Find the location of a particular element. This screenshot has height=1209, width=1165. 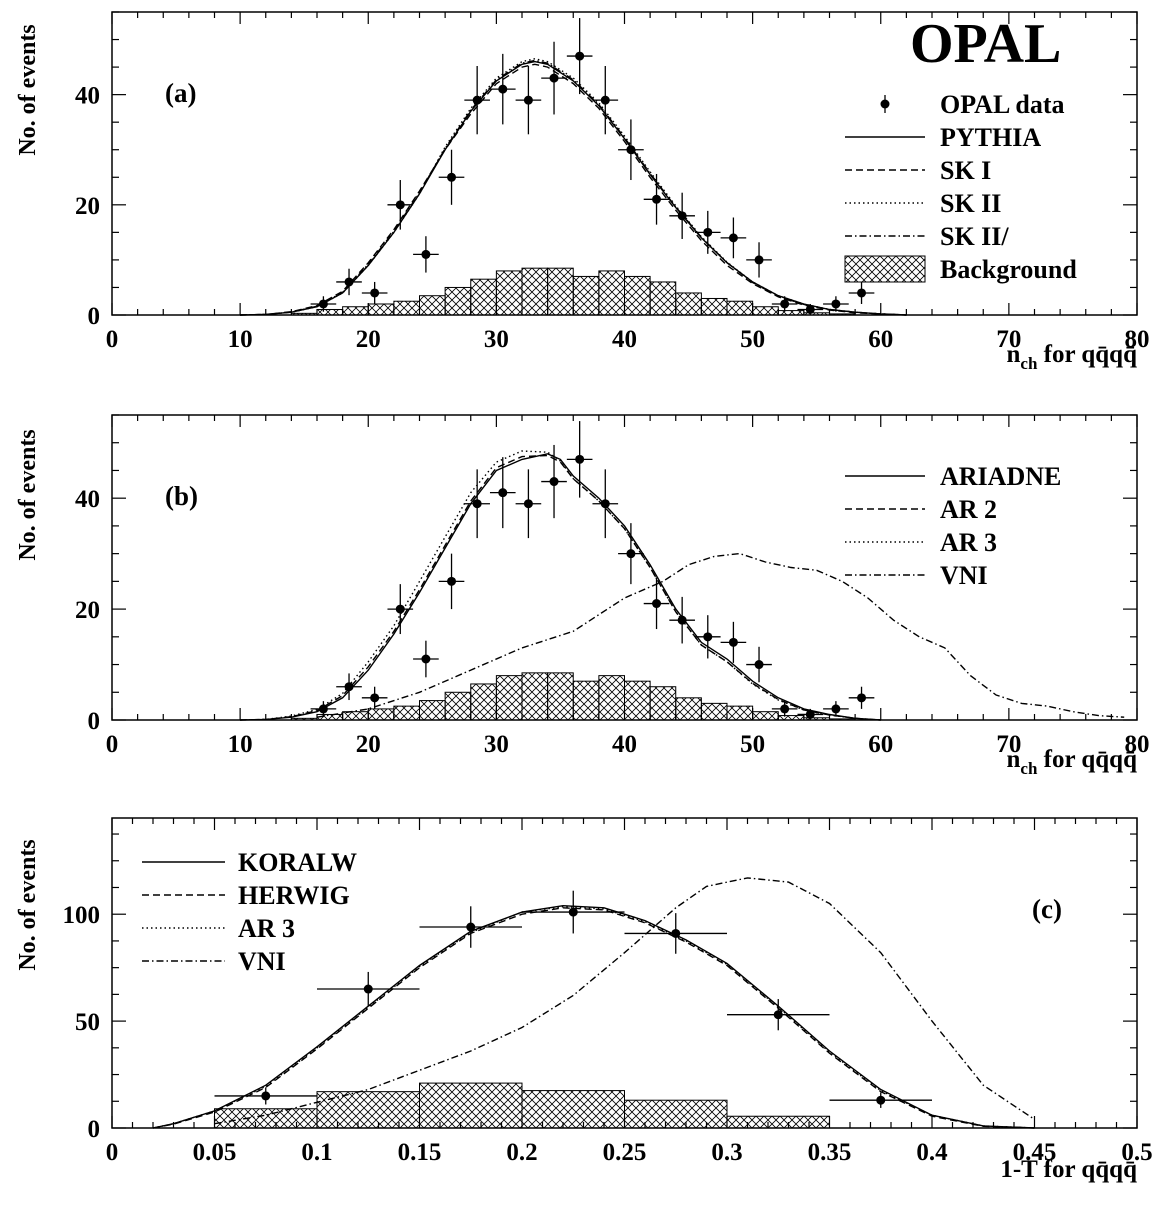

y-axis-label: No. of events is located at coordinates (28, 89).